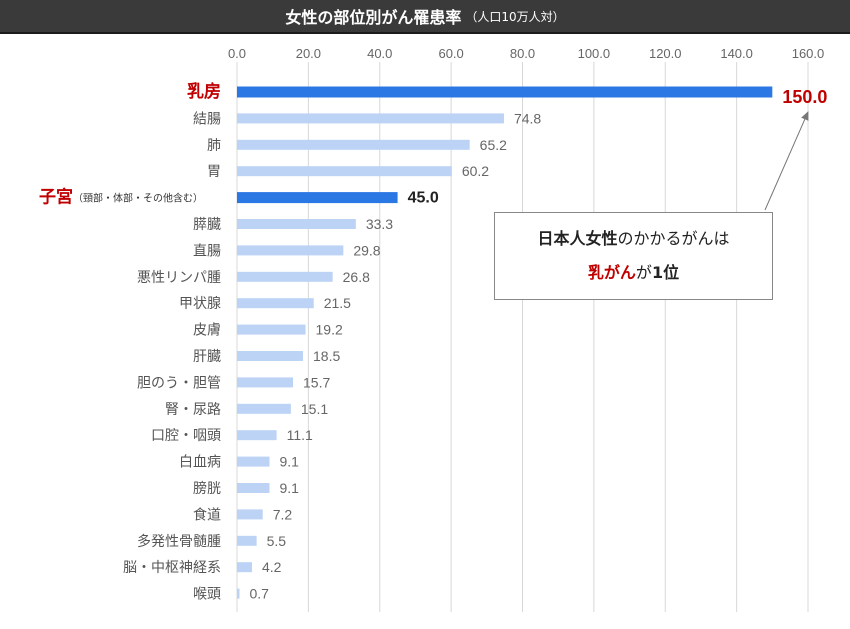 The width and height of the screenshot is (850, 629). Describe the element at coordinates (186, 436) in the screenshot. I see `category-label: 口腔・咽頭` at that location.